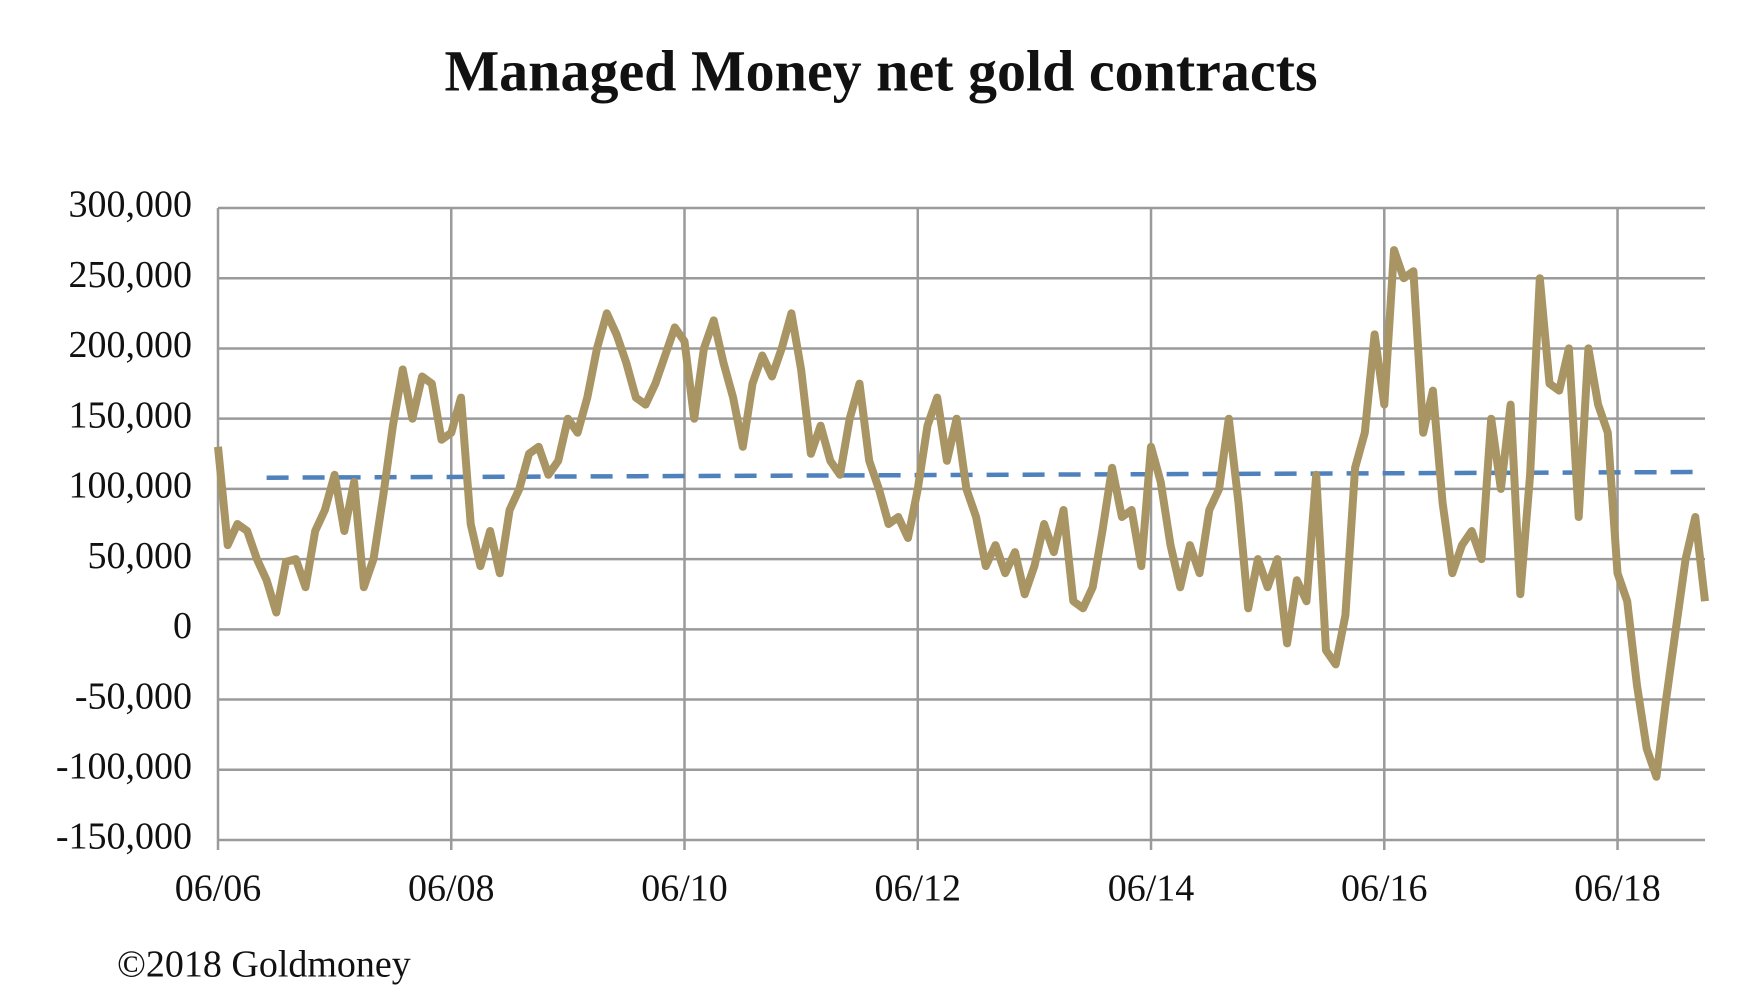  Describe the element at coordinates (131, 415) in the screenshot. I see `y-tick-label: 150,000` at that location.